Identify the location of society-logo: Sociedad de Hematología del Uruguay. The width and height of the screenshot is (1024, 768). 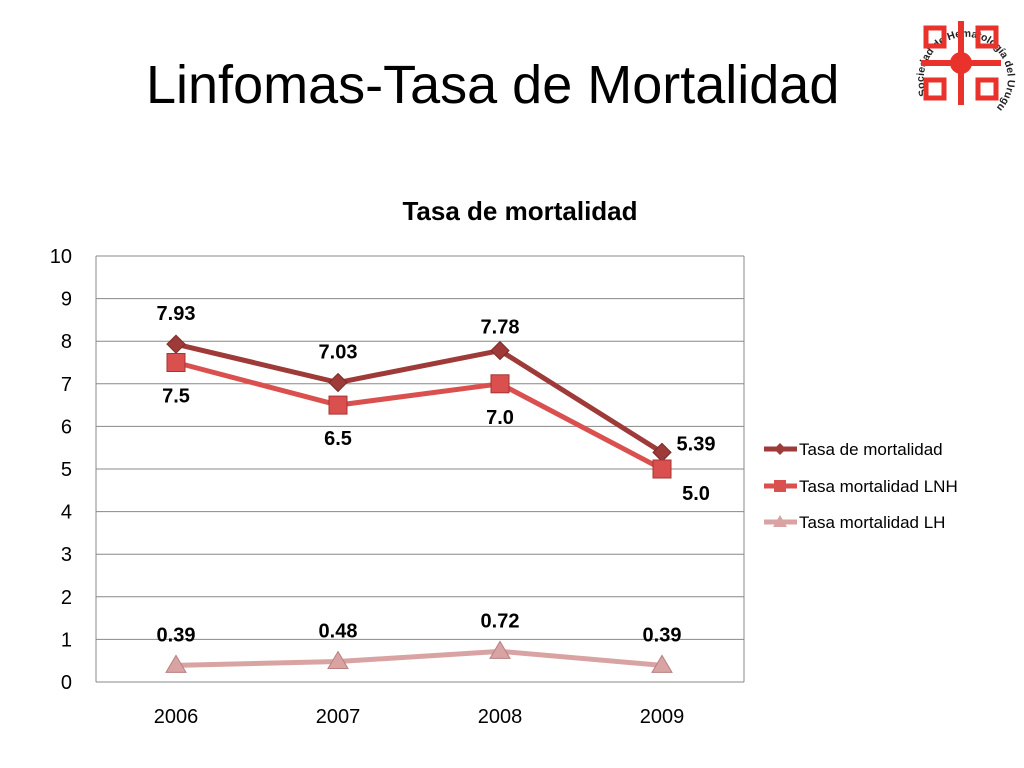
(508, 56).